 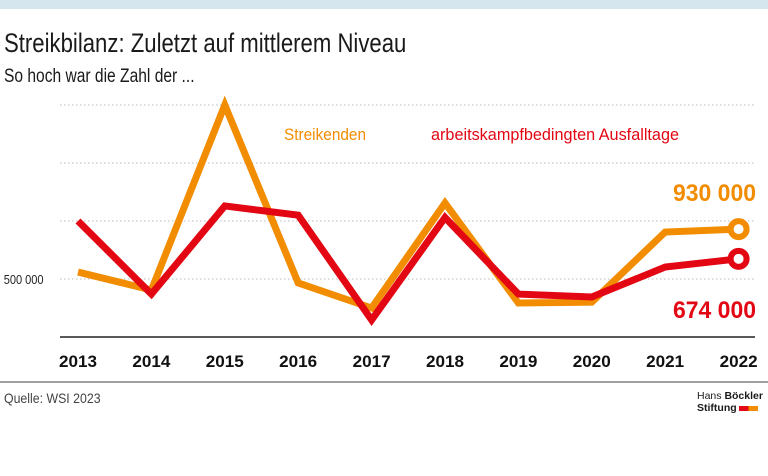 What do you see at coordinates (78, 361) in the screenshot?
I see `x-tick-label: 2013` at bounding box center [78, 361].